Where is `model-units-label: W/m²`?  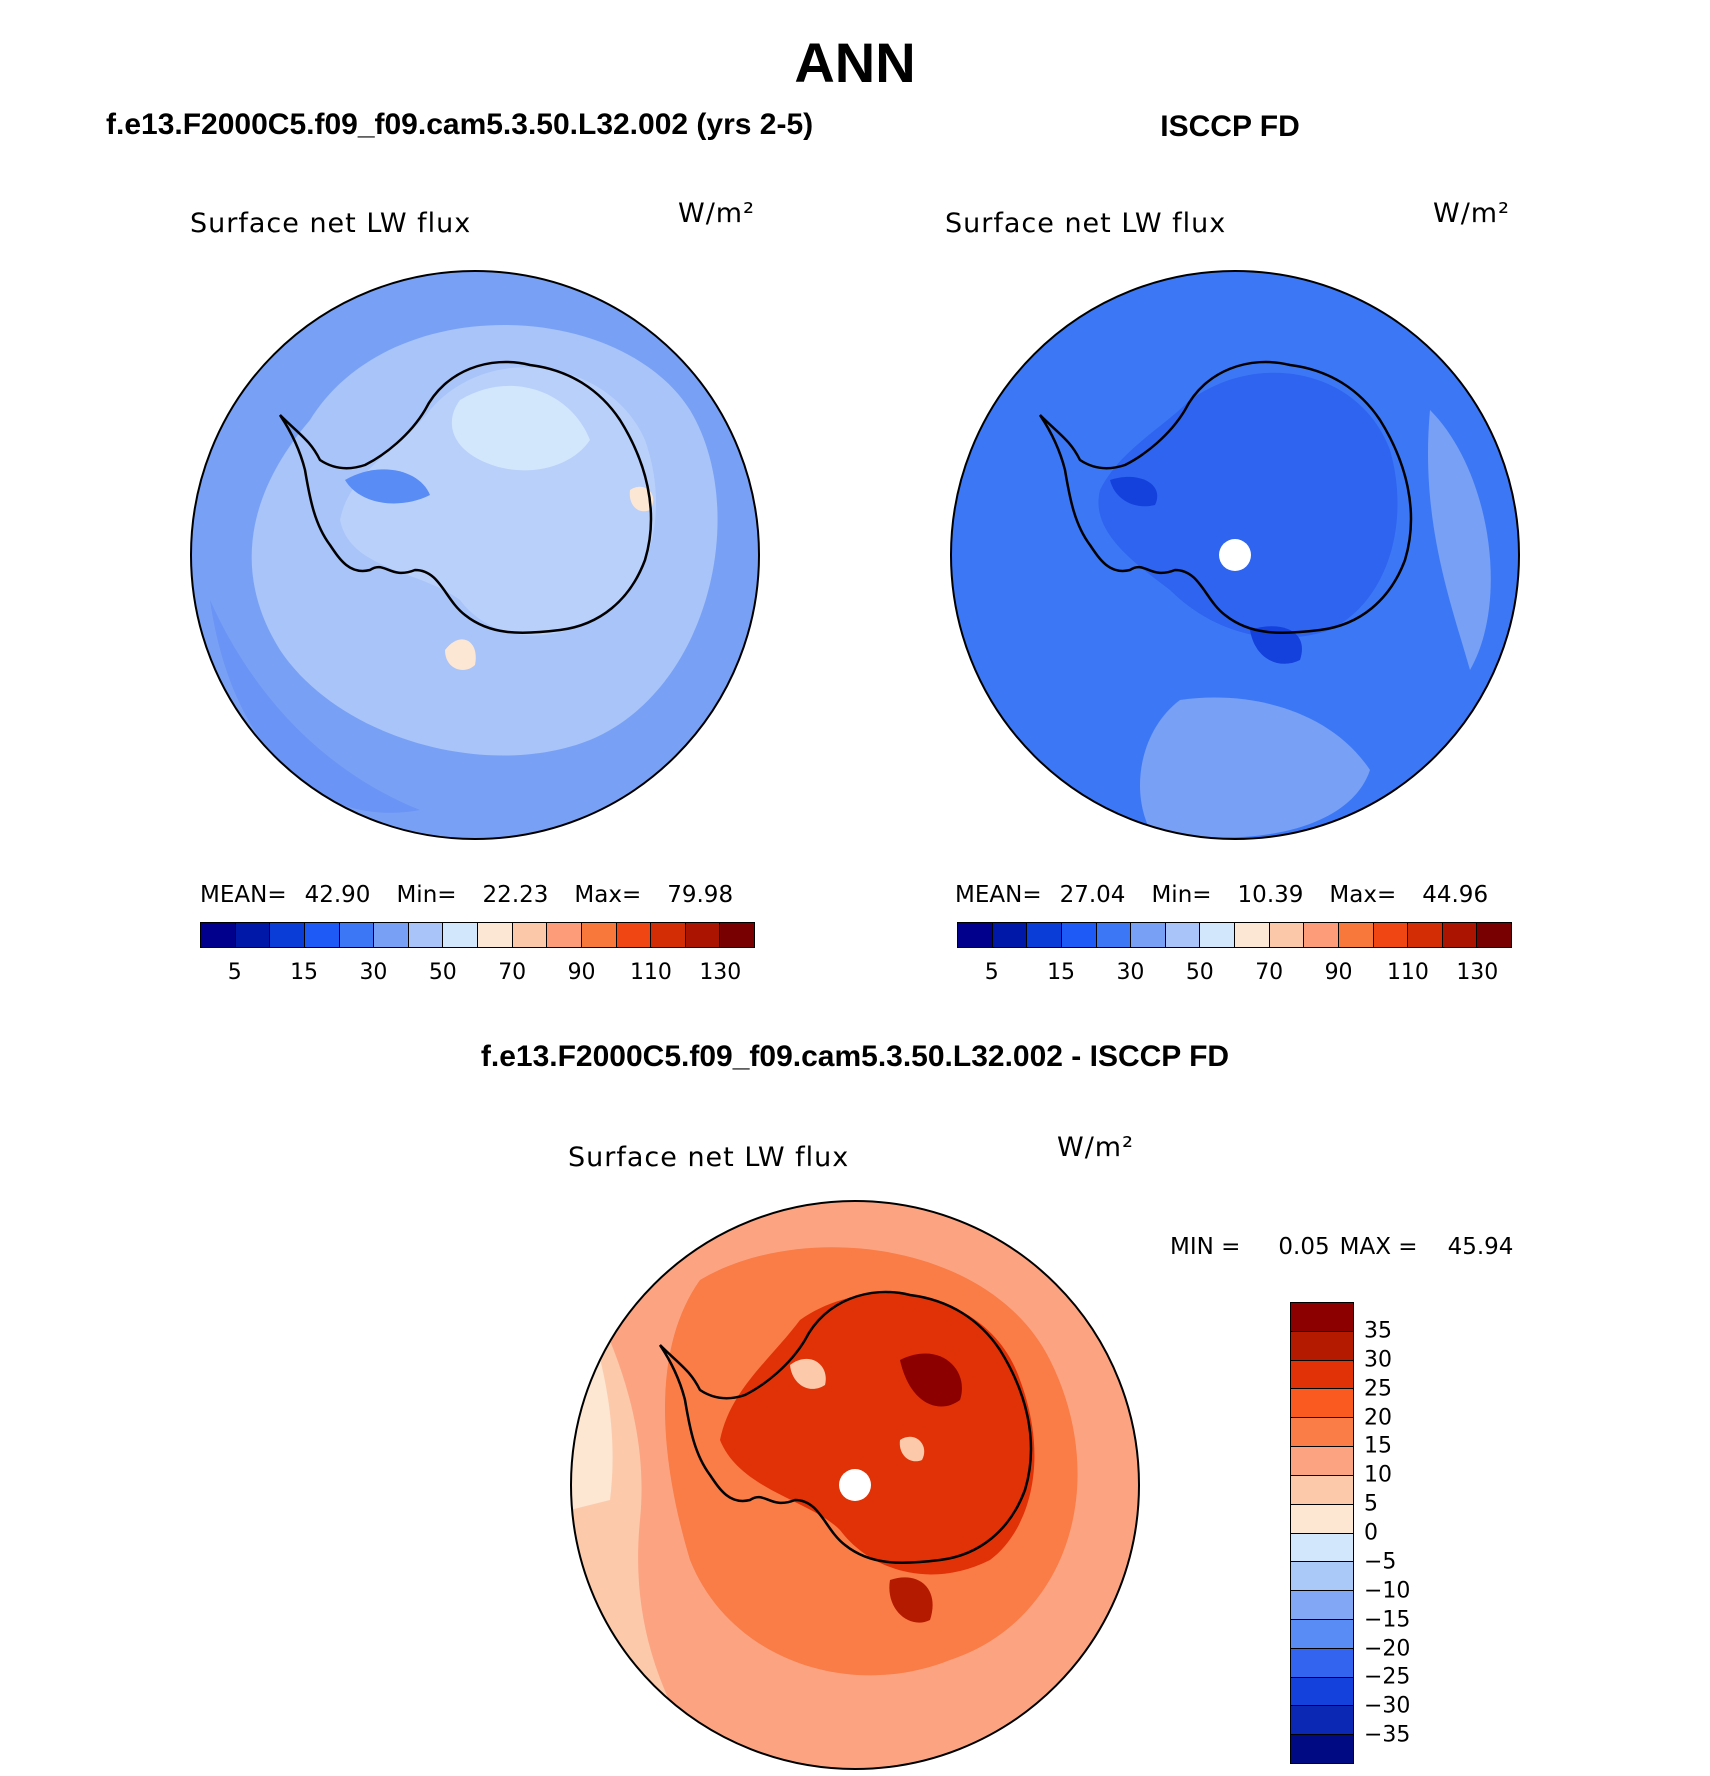 model-units-label: W/m² is located at coordinates (716, 213).